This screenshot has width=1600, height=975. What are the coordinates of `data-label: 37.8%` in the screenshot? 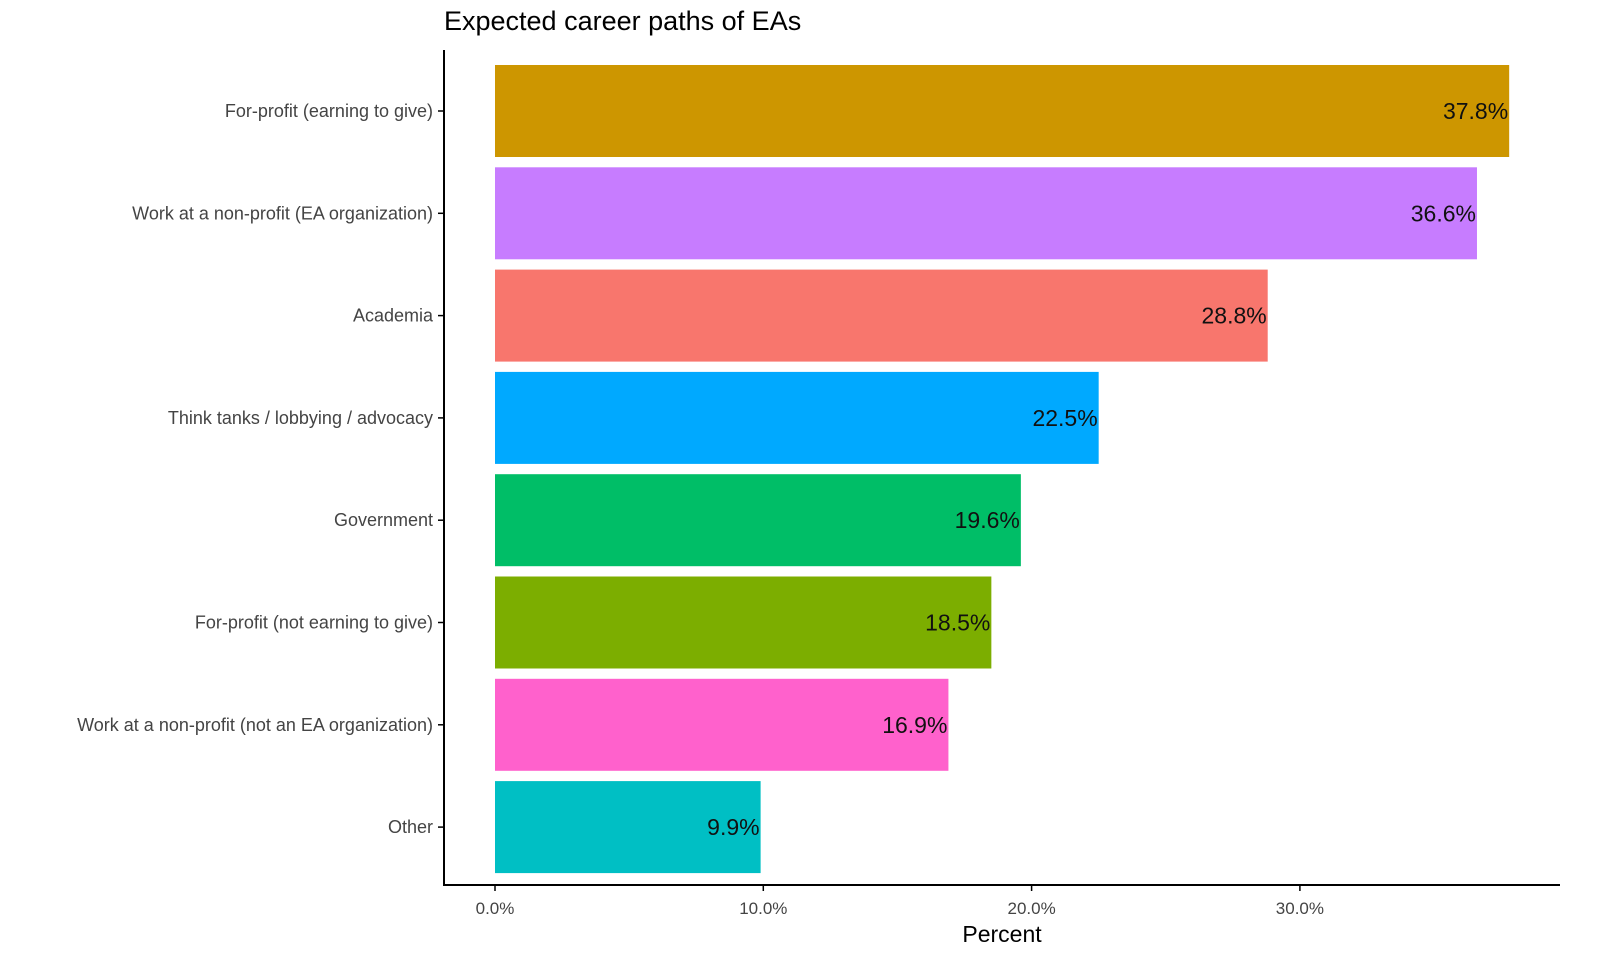 It's located at (1475, 111).